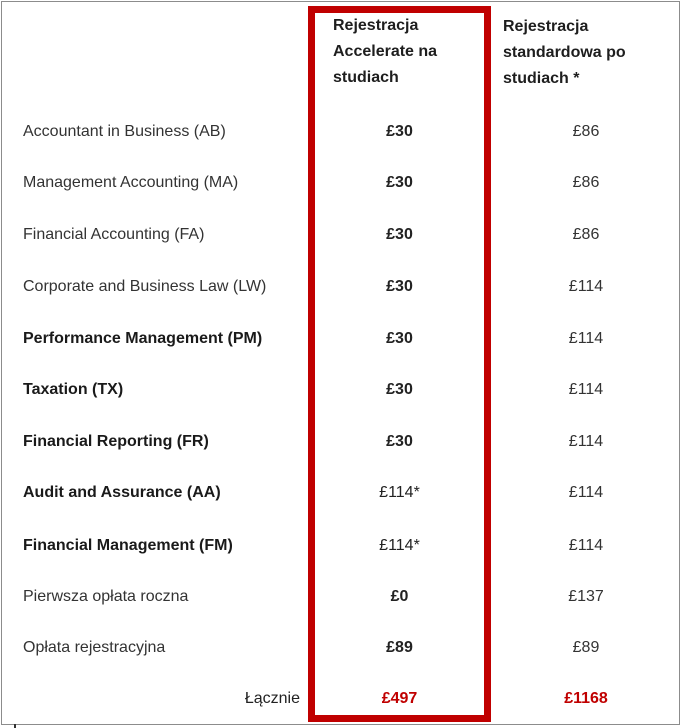  I want to click on accelerate-column-header: Rejestracja Accelerate na studiach, so click(385, 52).